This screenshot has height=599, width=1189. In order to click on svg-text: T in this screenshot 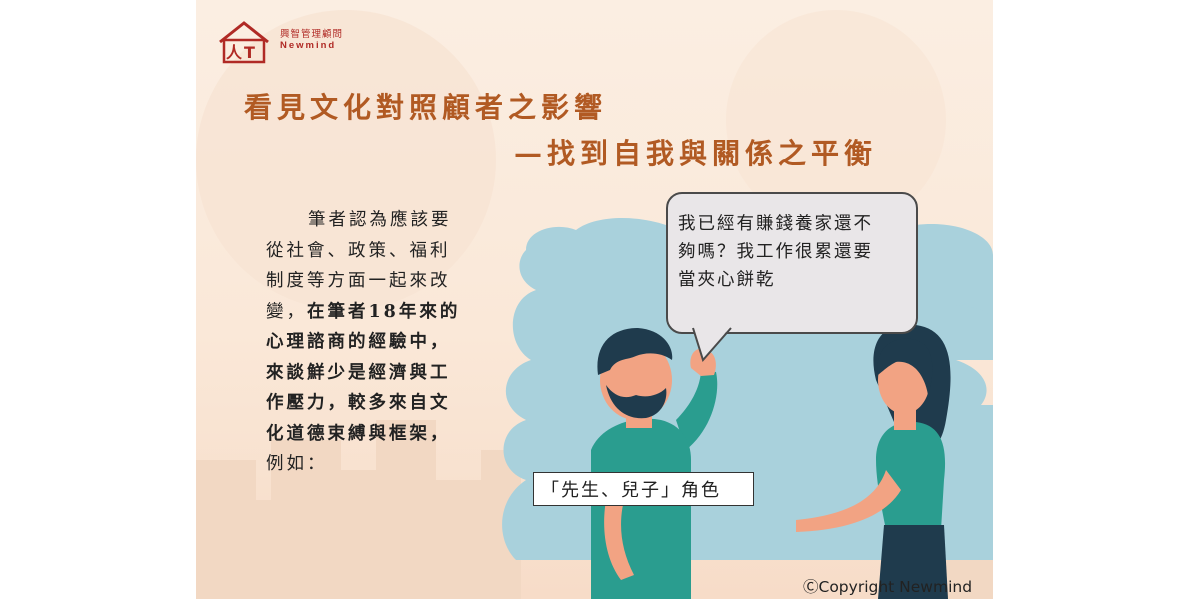, I will do `click(249, 52)`.